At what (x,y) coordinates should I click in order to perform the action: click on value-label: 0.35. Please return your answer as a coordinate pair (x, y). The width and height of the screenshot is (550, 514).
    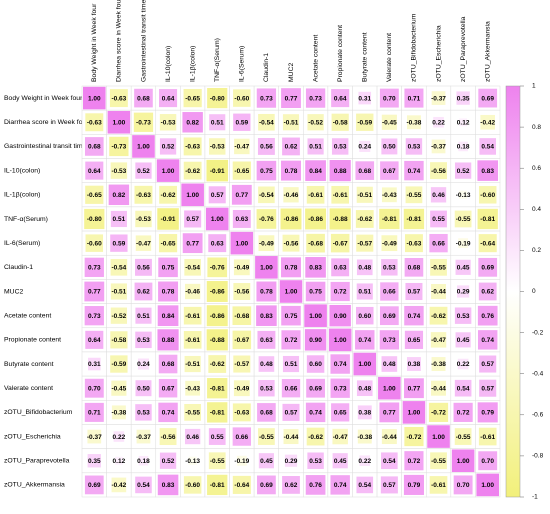
    Looking at the image, I should click on (463, 98).